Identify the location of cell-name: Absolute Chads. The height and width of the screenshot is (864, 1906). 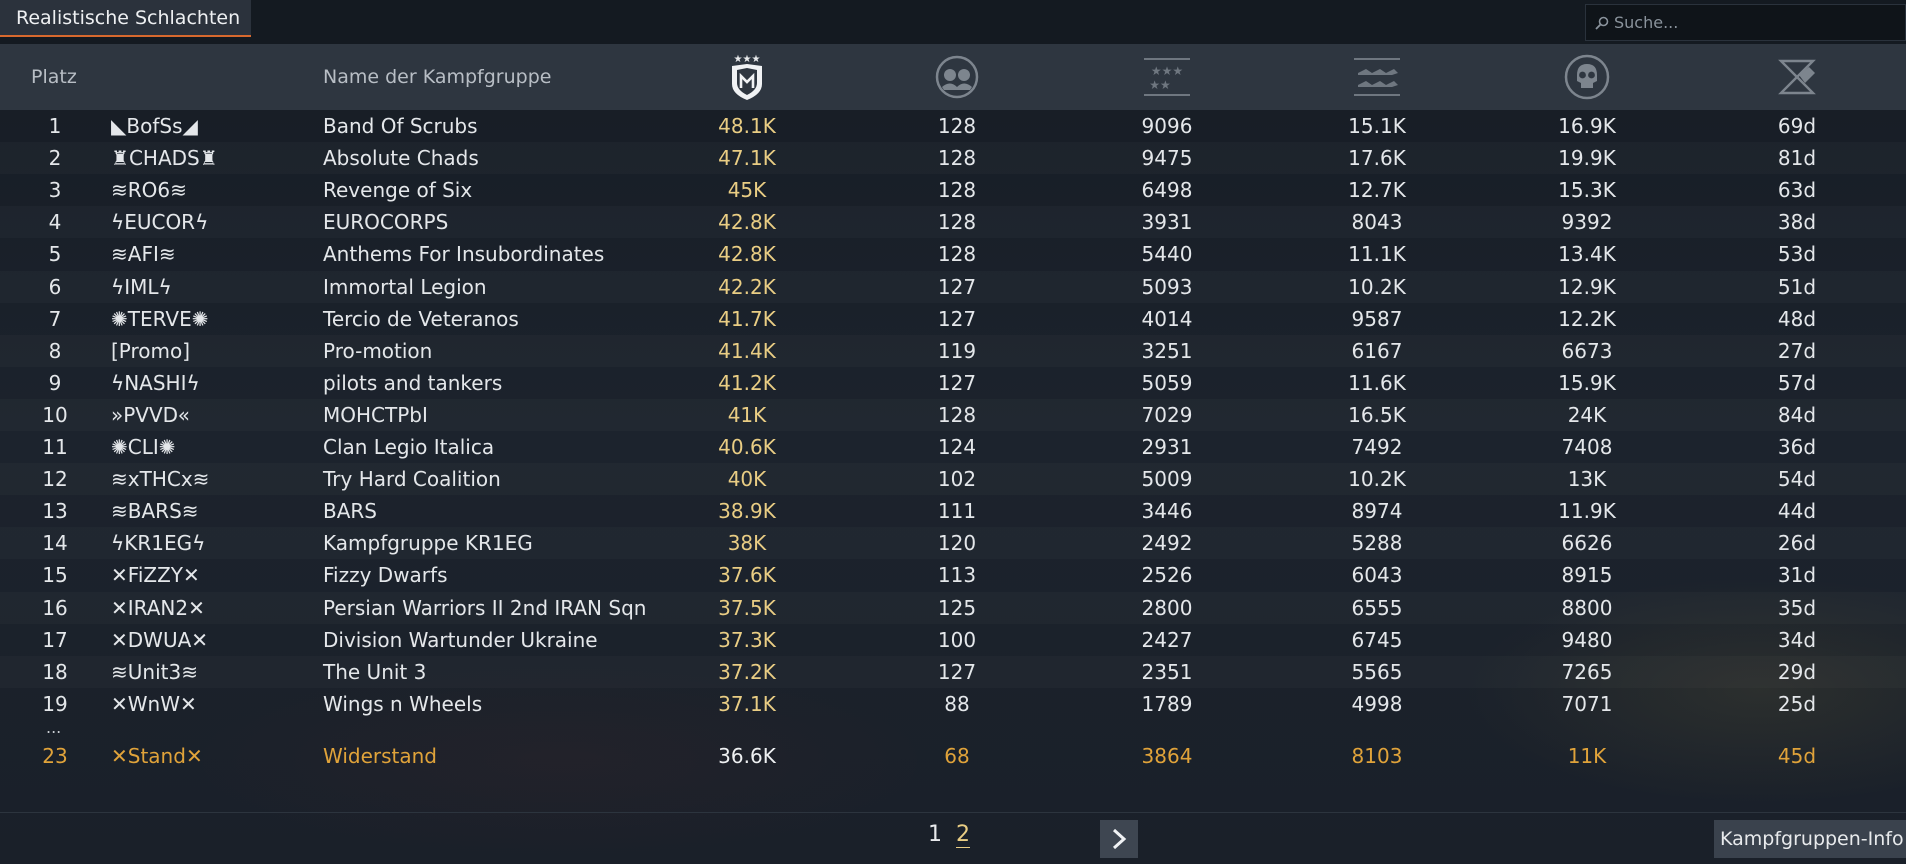
(401, 158).